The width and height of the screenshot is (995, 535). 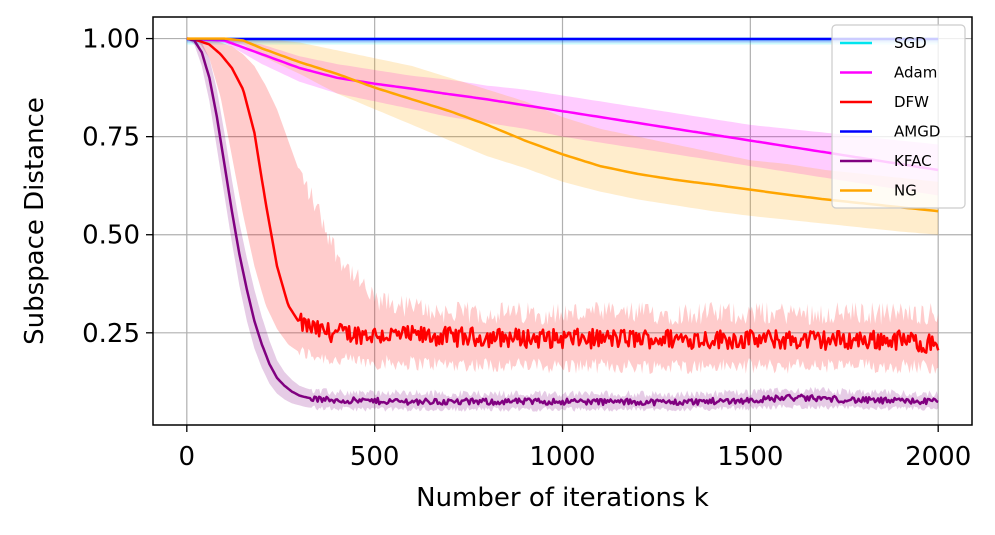 I want to click on x-tick-label: 0, so click(x=187, y=457).